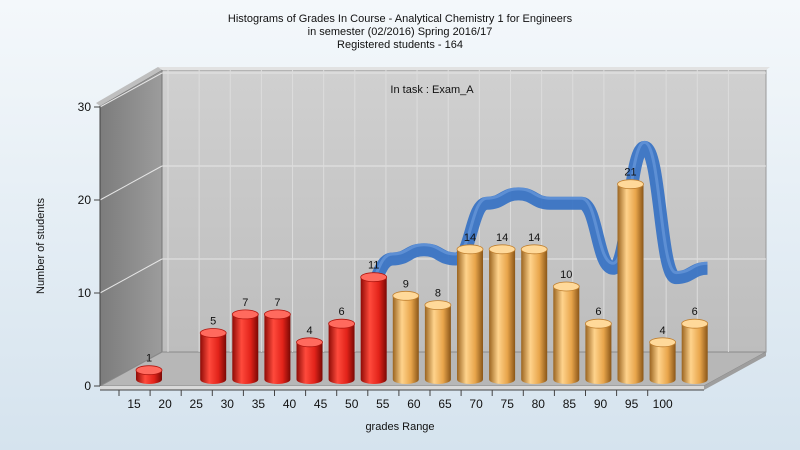 This screenshot has height=450, width=800. I want to click on bar-60: 8, so click(438, 336).